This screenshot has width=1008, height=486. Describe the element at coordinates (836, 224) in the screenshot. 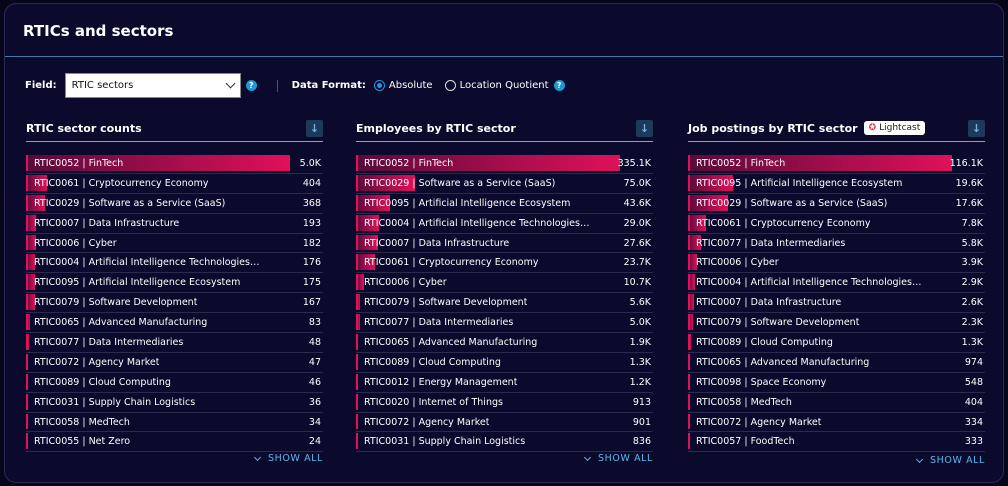

I see `table-row: RTIC0061 | Cryptocurrency Economy 7.8K` at that location.